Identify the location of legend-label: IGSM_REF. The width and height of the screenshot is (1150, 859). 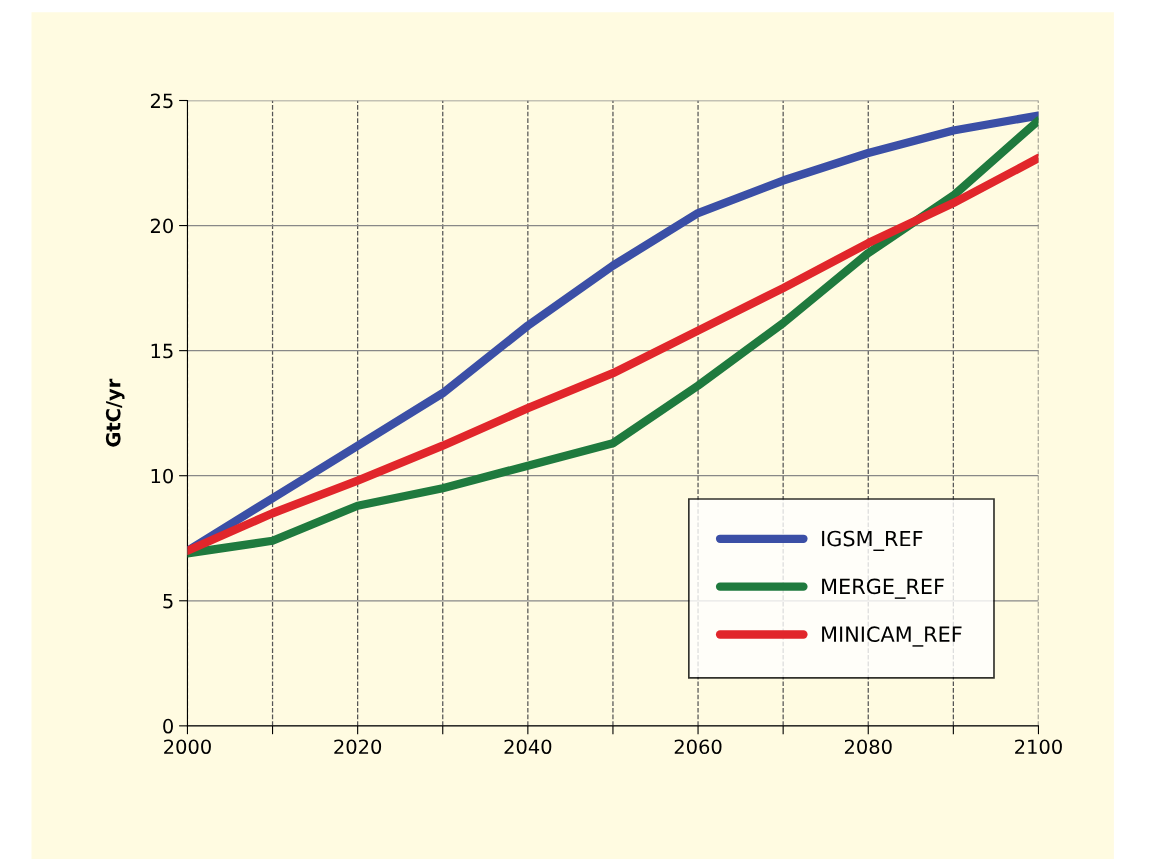
(872, 541).